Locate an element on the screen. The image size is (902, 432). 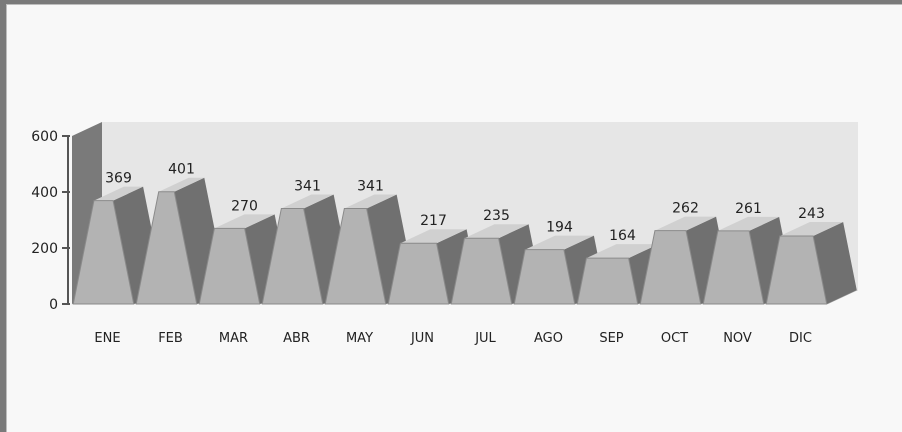
bar-side-face is located at coordinates (835, 262).